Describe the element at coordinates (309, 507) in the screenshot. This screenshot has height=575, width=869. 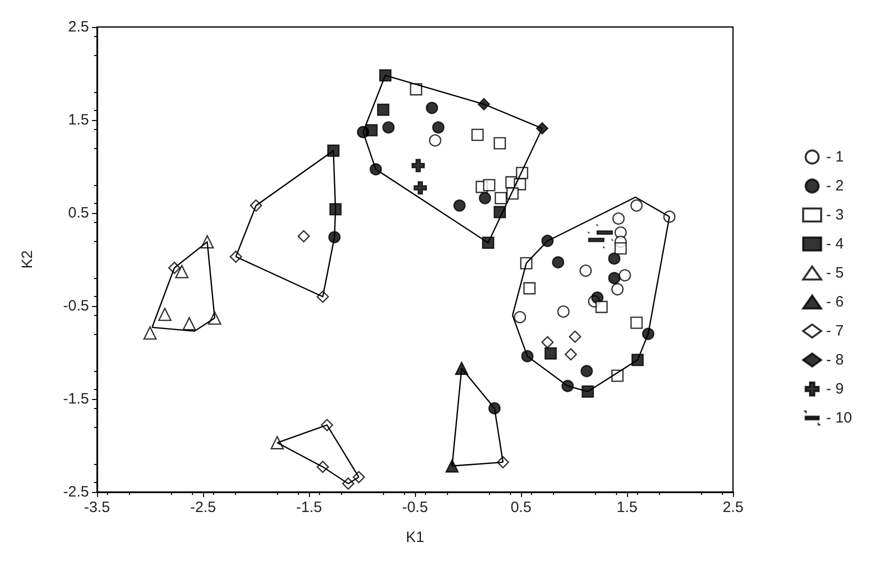
I see `x-tick-label: -1.5` at that location.